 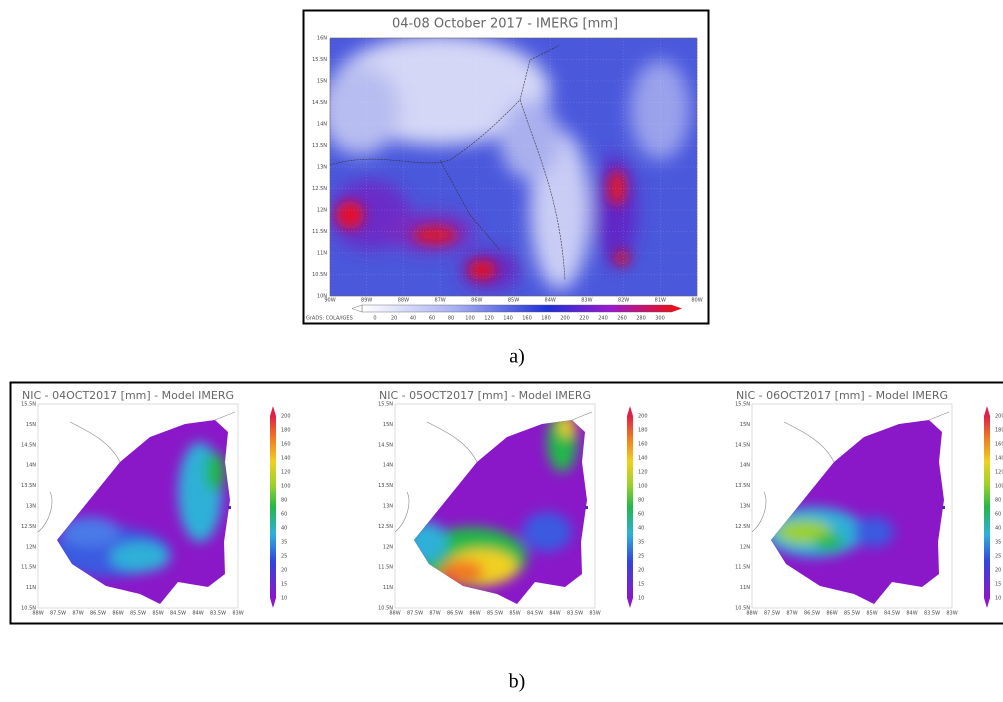 I want to click on caption: a), so click(x=517, y=357).